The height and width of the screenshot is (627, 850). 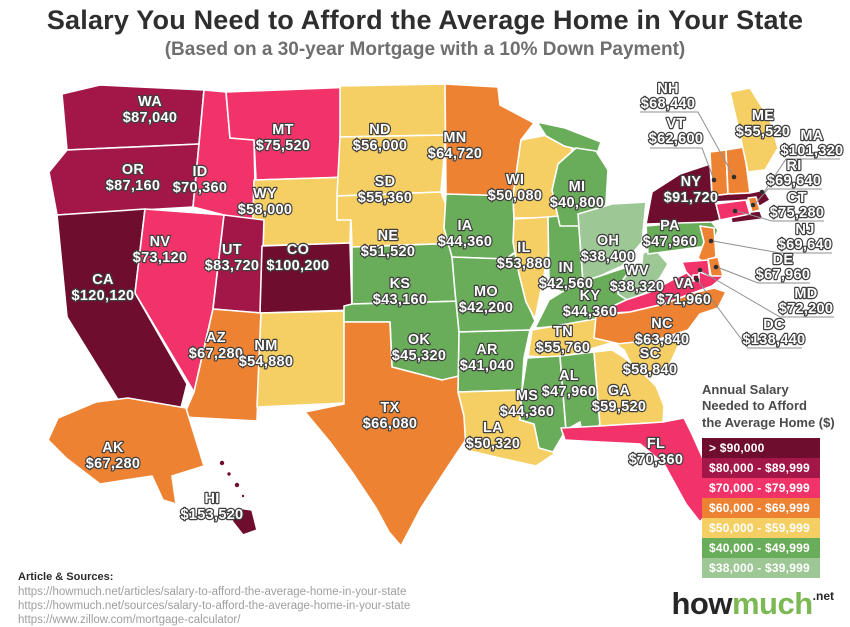 I want to click on state-value-mi: $40,800, so click(x=577, y=203).